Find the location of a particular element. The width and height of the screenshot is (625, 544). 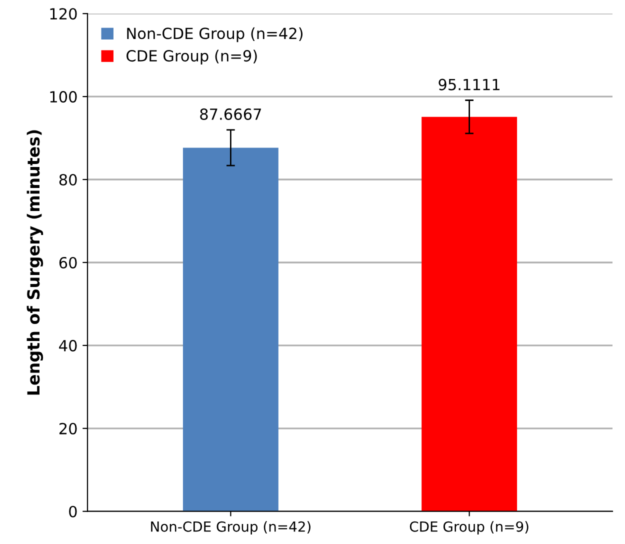

legend-label: Non-CDE Group (n=42) is located at coordinates (214, 34).